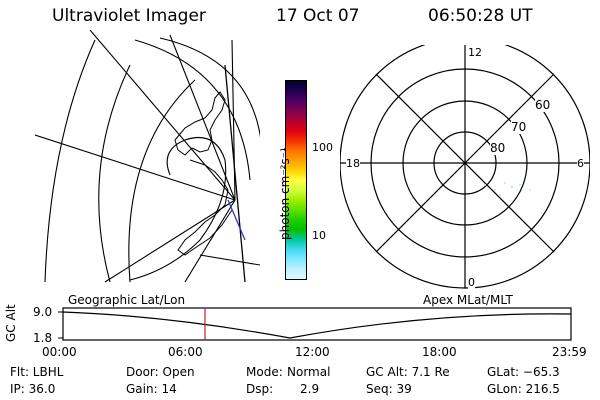 The image size is (600, 400). Describe the element at coordinates (185, 352) in the screenshot. I see `time-tick-06: 06:00` at that location.